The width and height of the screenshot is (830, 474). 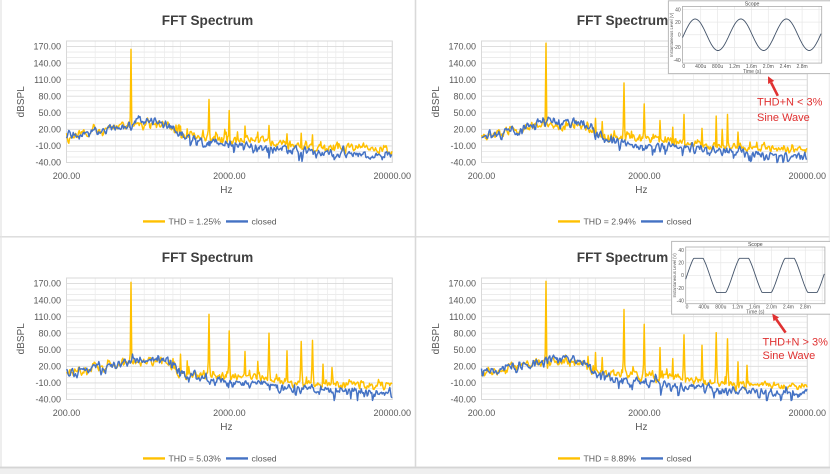 I want to click on svg-text: THD = 8.89%, so click(x=610, y=459).